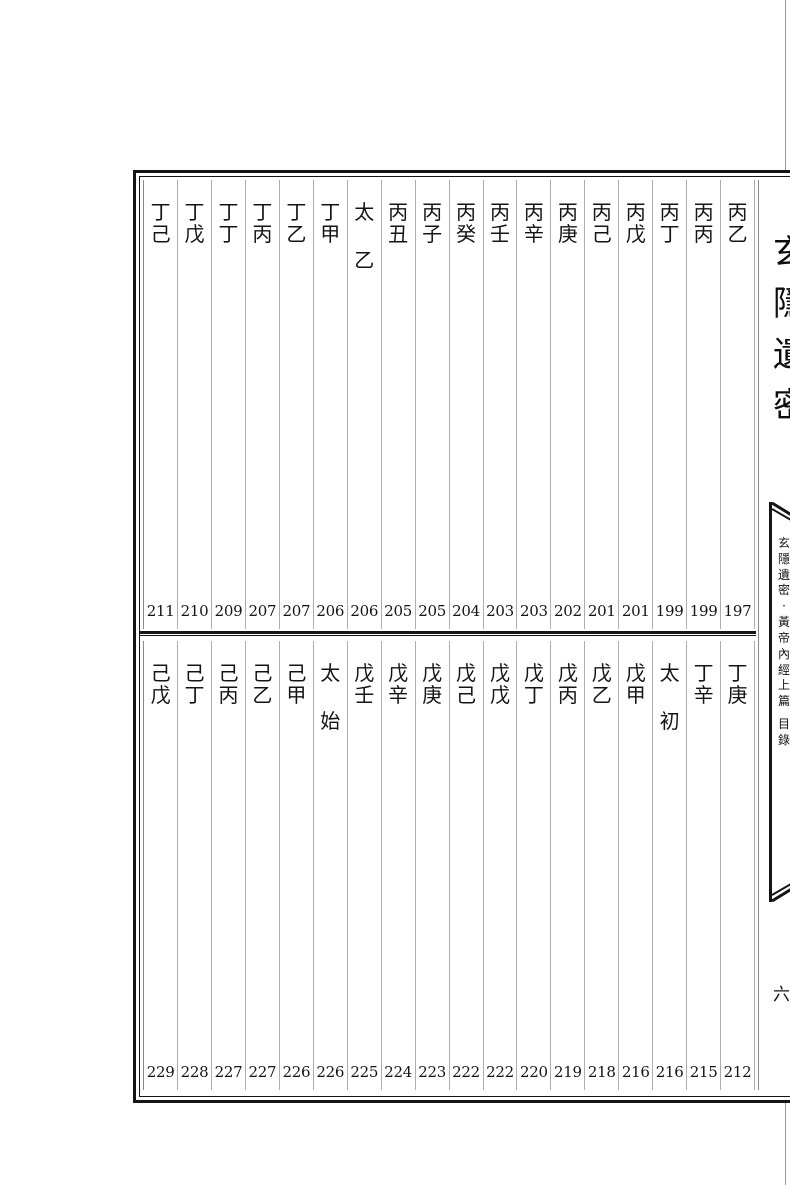 The height and width of the screenshot is (1185, 790). Describe the element at coordinates (670, 404) in the screenshot. I see `toc-entry: 丙丁 199` at that location.